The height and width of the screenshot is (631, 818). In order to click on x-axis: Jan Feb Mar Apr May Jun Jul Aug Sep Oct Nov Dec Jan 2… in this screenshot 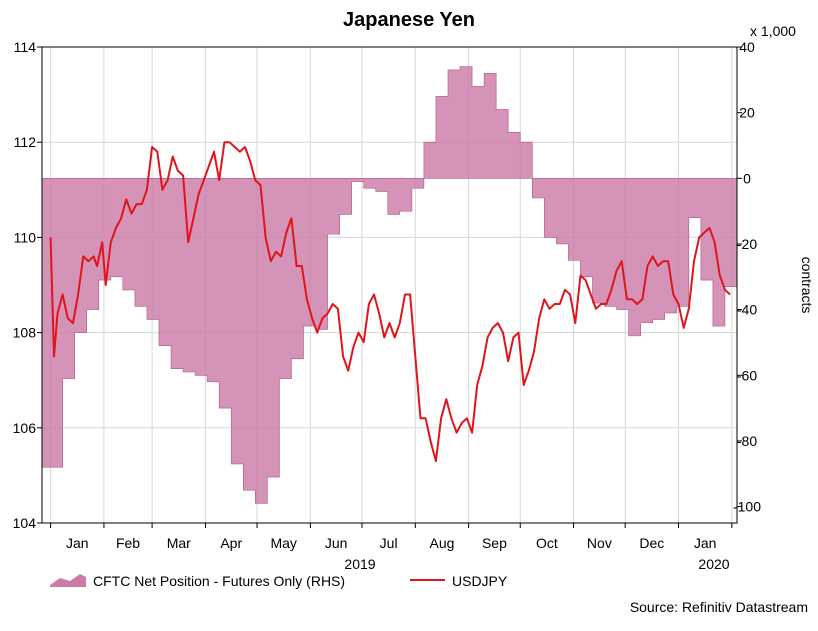, I will do `click(391, 547)`.